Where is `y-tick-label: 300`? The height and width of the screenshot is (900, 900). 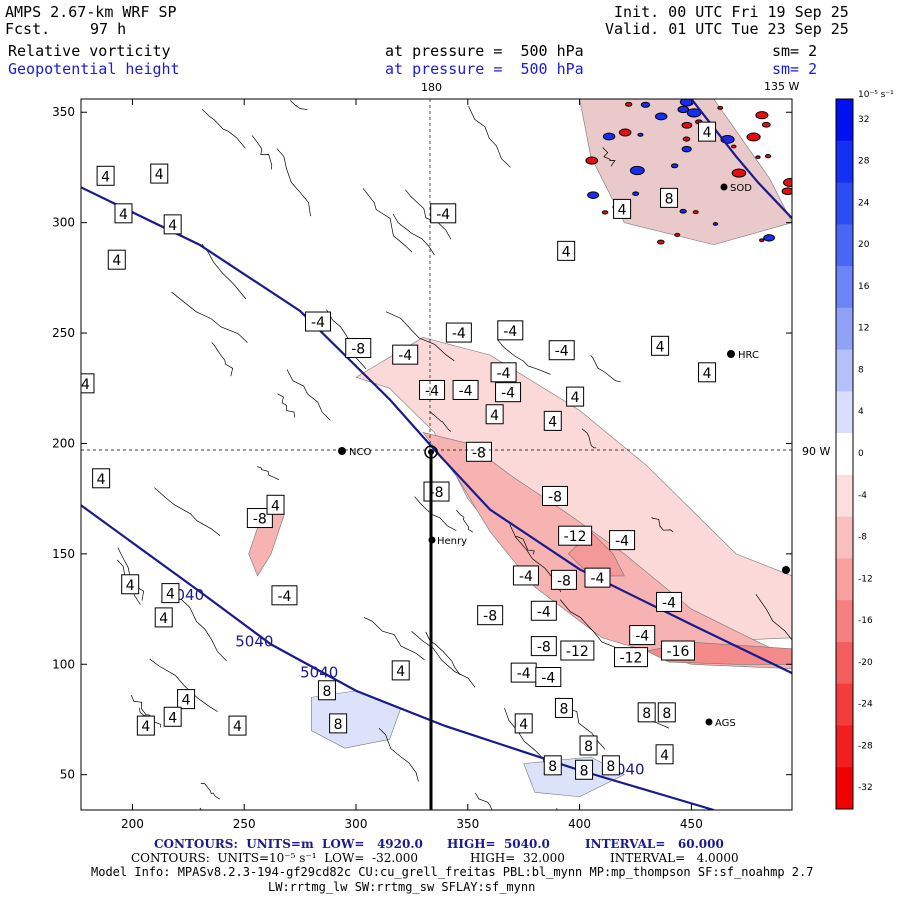
y-tick-label: 300 is located at coordinates (63, 223).